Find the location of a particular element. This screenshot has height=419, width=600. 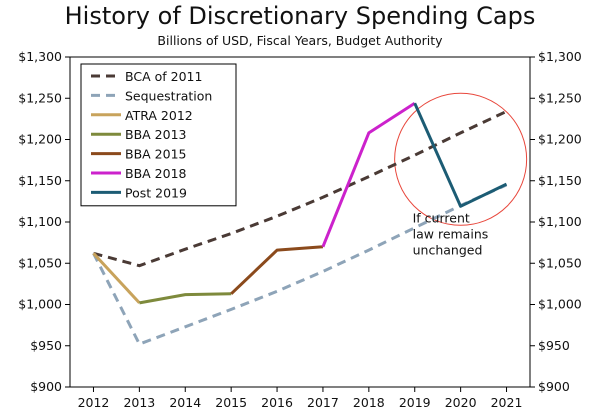

legend-label: ATRA 2012 is located at coordinates (159, 115).